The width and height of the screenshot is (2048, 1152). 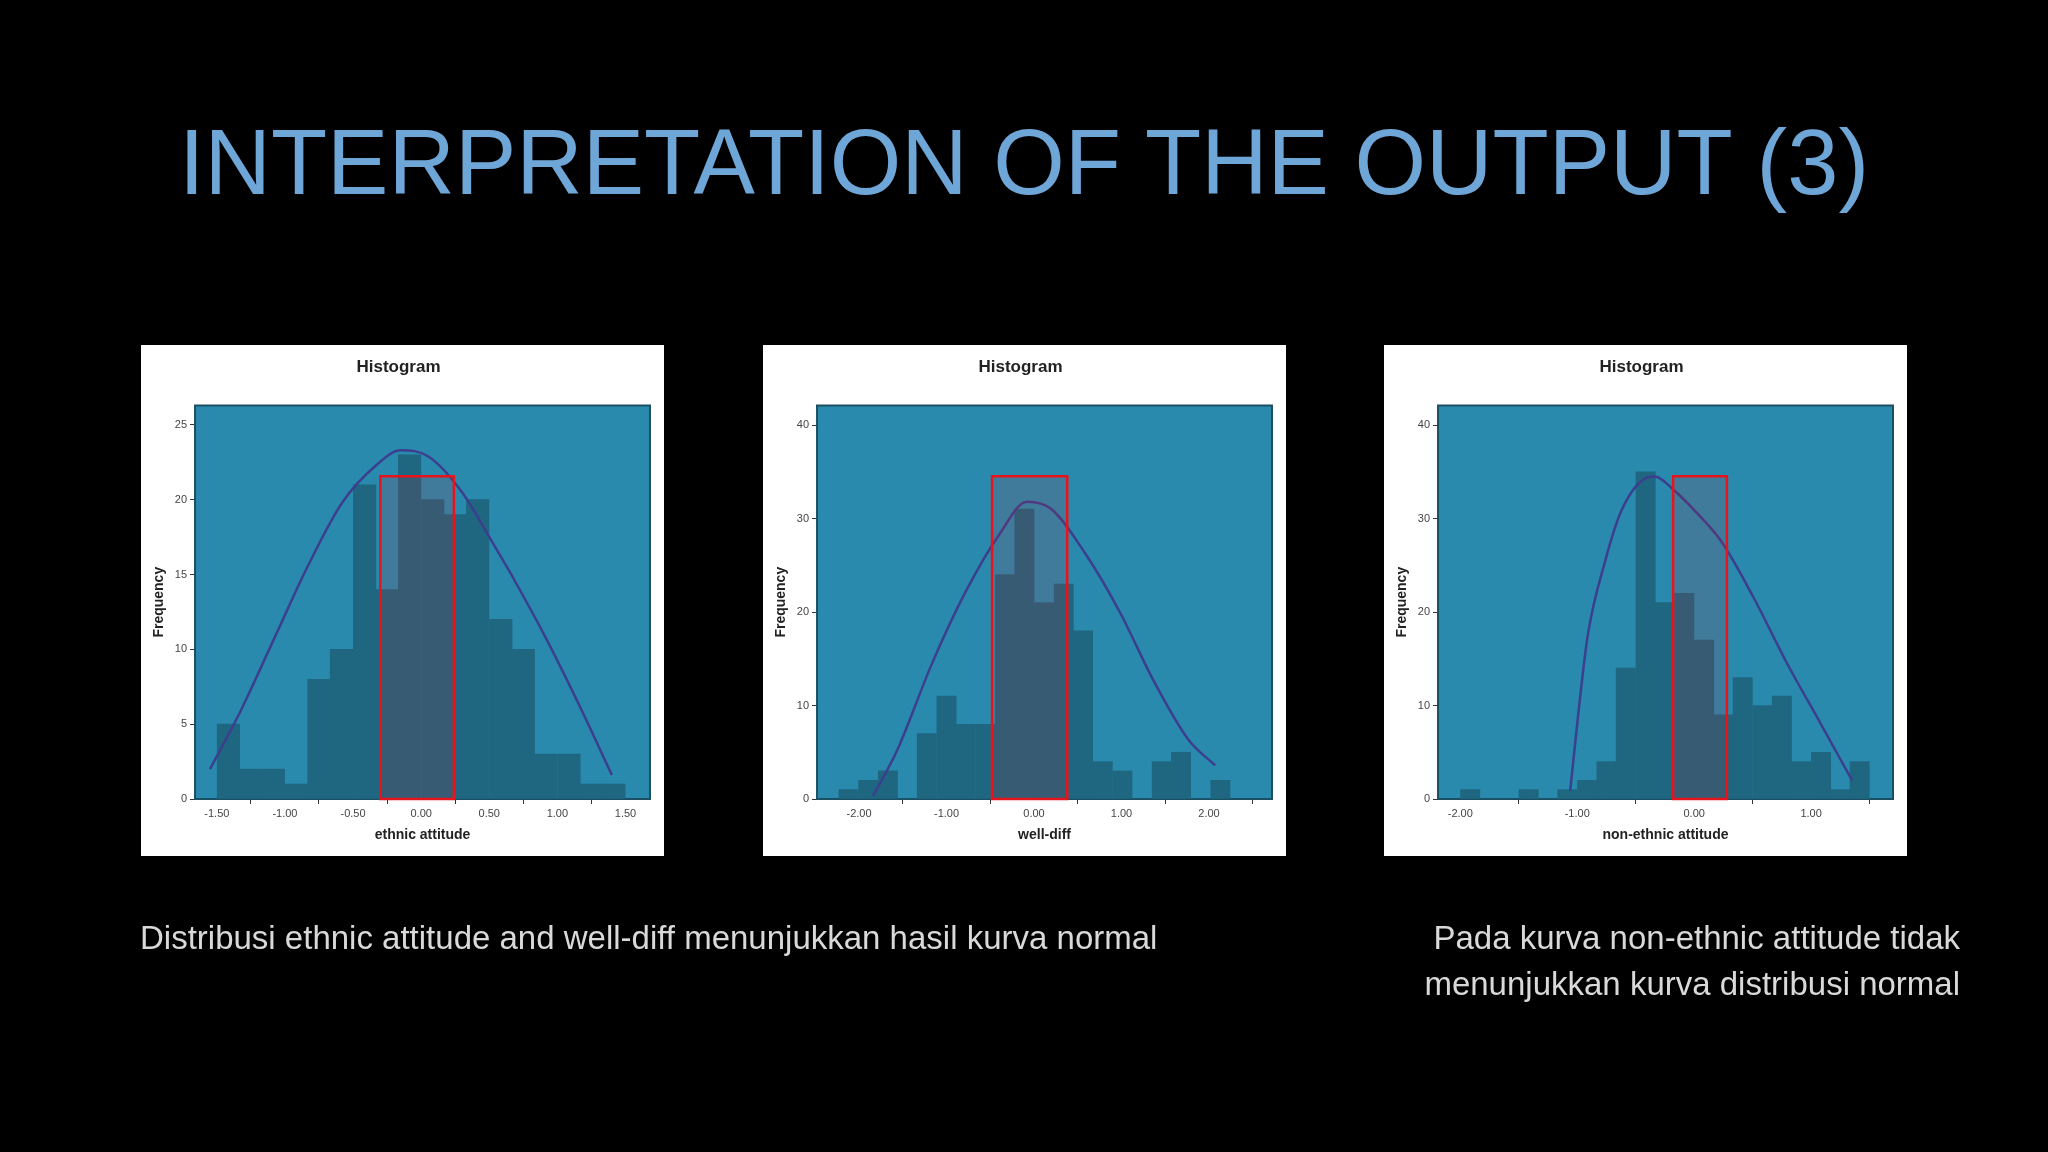 What do you see at coordinates (217, 812) in the screenshot?
I see `x-tick-label: -1.50` at bounding box center [217, 812].